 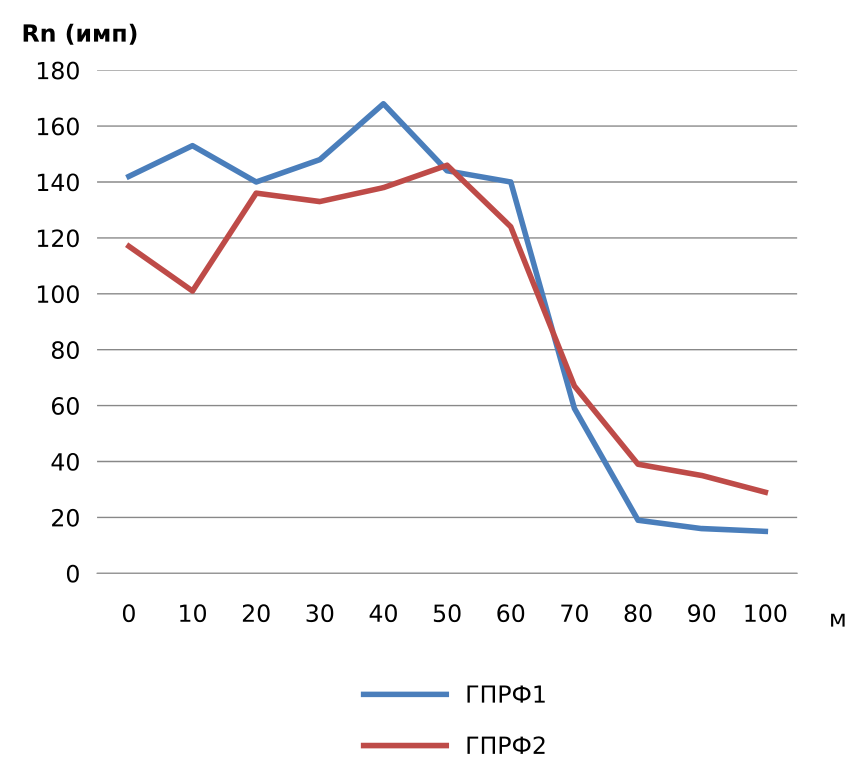 I want to click on y-axis-title: Rn (имп), so click(x=80, y=34).